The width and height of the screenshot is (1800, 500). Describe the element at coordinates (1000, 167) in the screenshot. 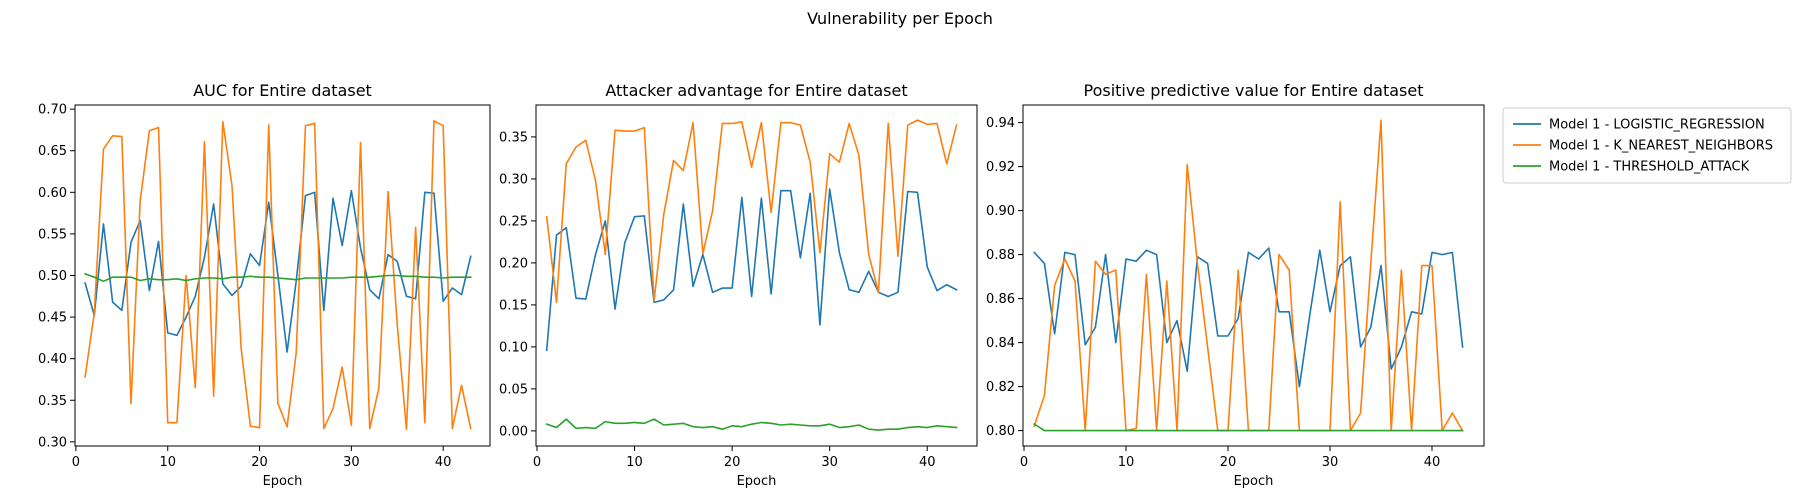

I see `y-tick-label: 0.92` at that location.